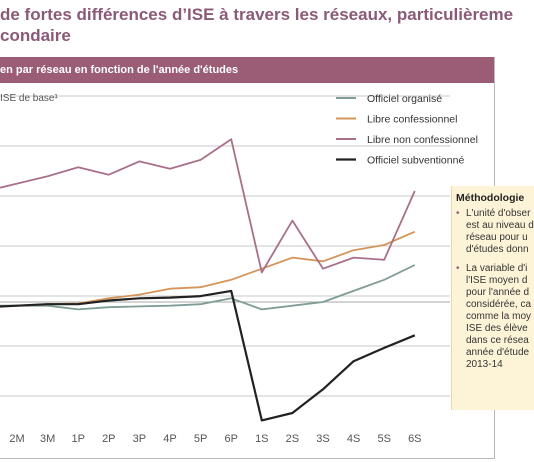 The height and width of the screenshot is (462, 534). I want to click on methodology-line: L'unité d'obser, so click(498, 213).